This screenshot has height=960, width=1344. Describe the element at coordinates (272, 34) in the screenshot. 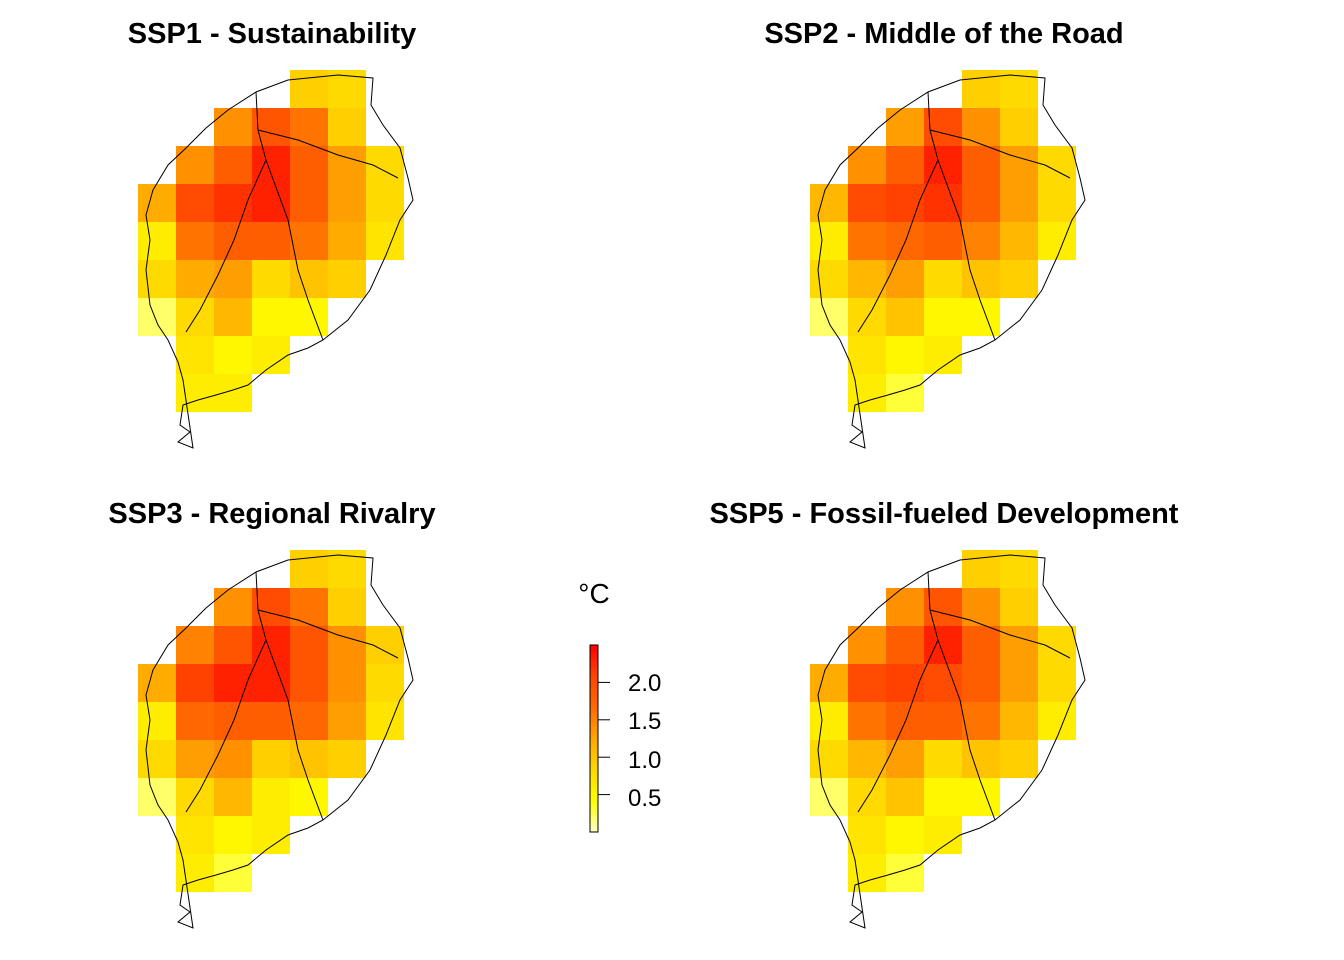

I see `panel-title-ssp1: SSP1 - Sustainability` at that location.